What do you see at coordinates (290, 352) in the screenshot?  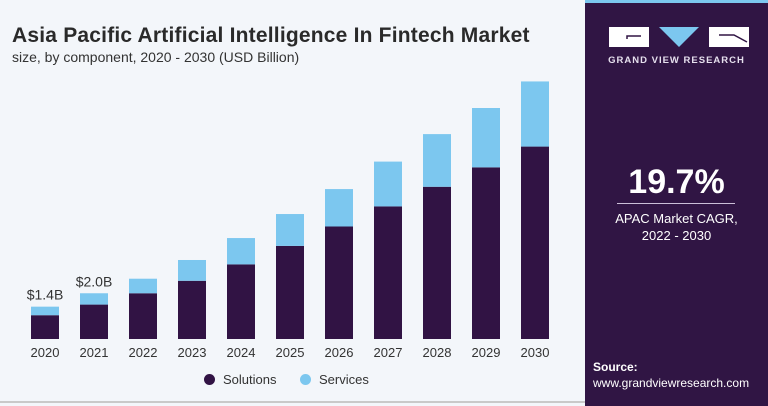 I see `x-tick-label: 2025` at bounding box center [290, 352].